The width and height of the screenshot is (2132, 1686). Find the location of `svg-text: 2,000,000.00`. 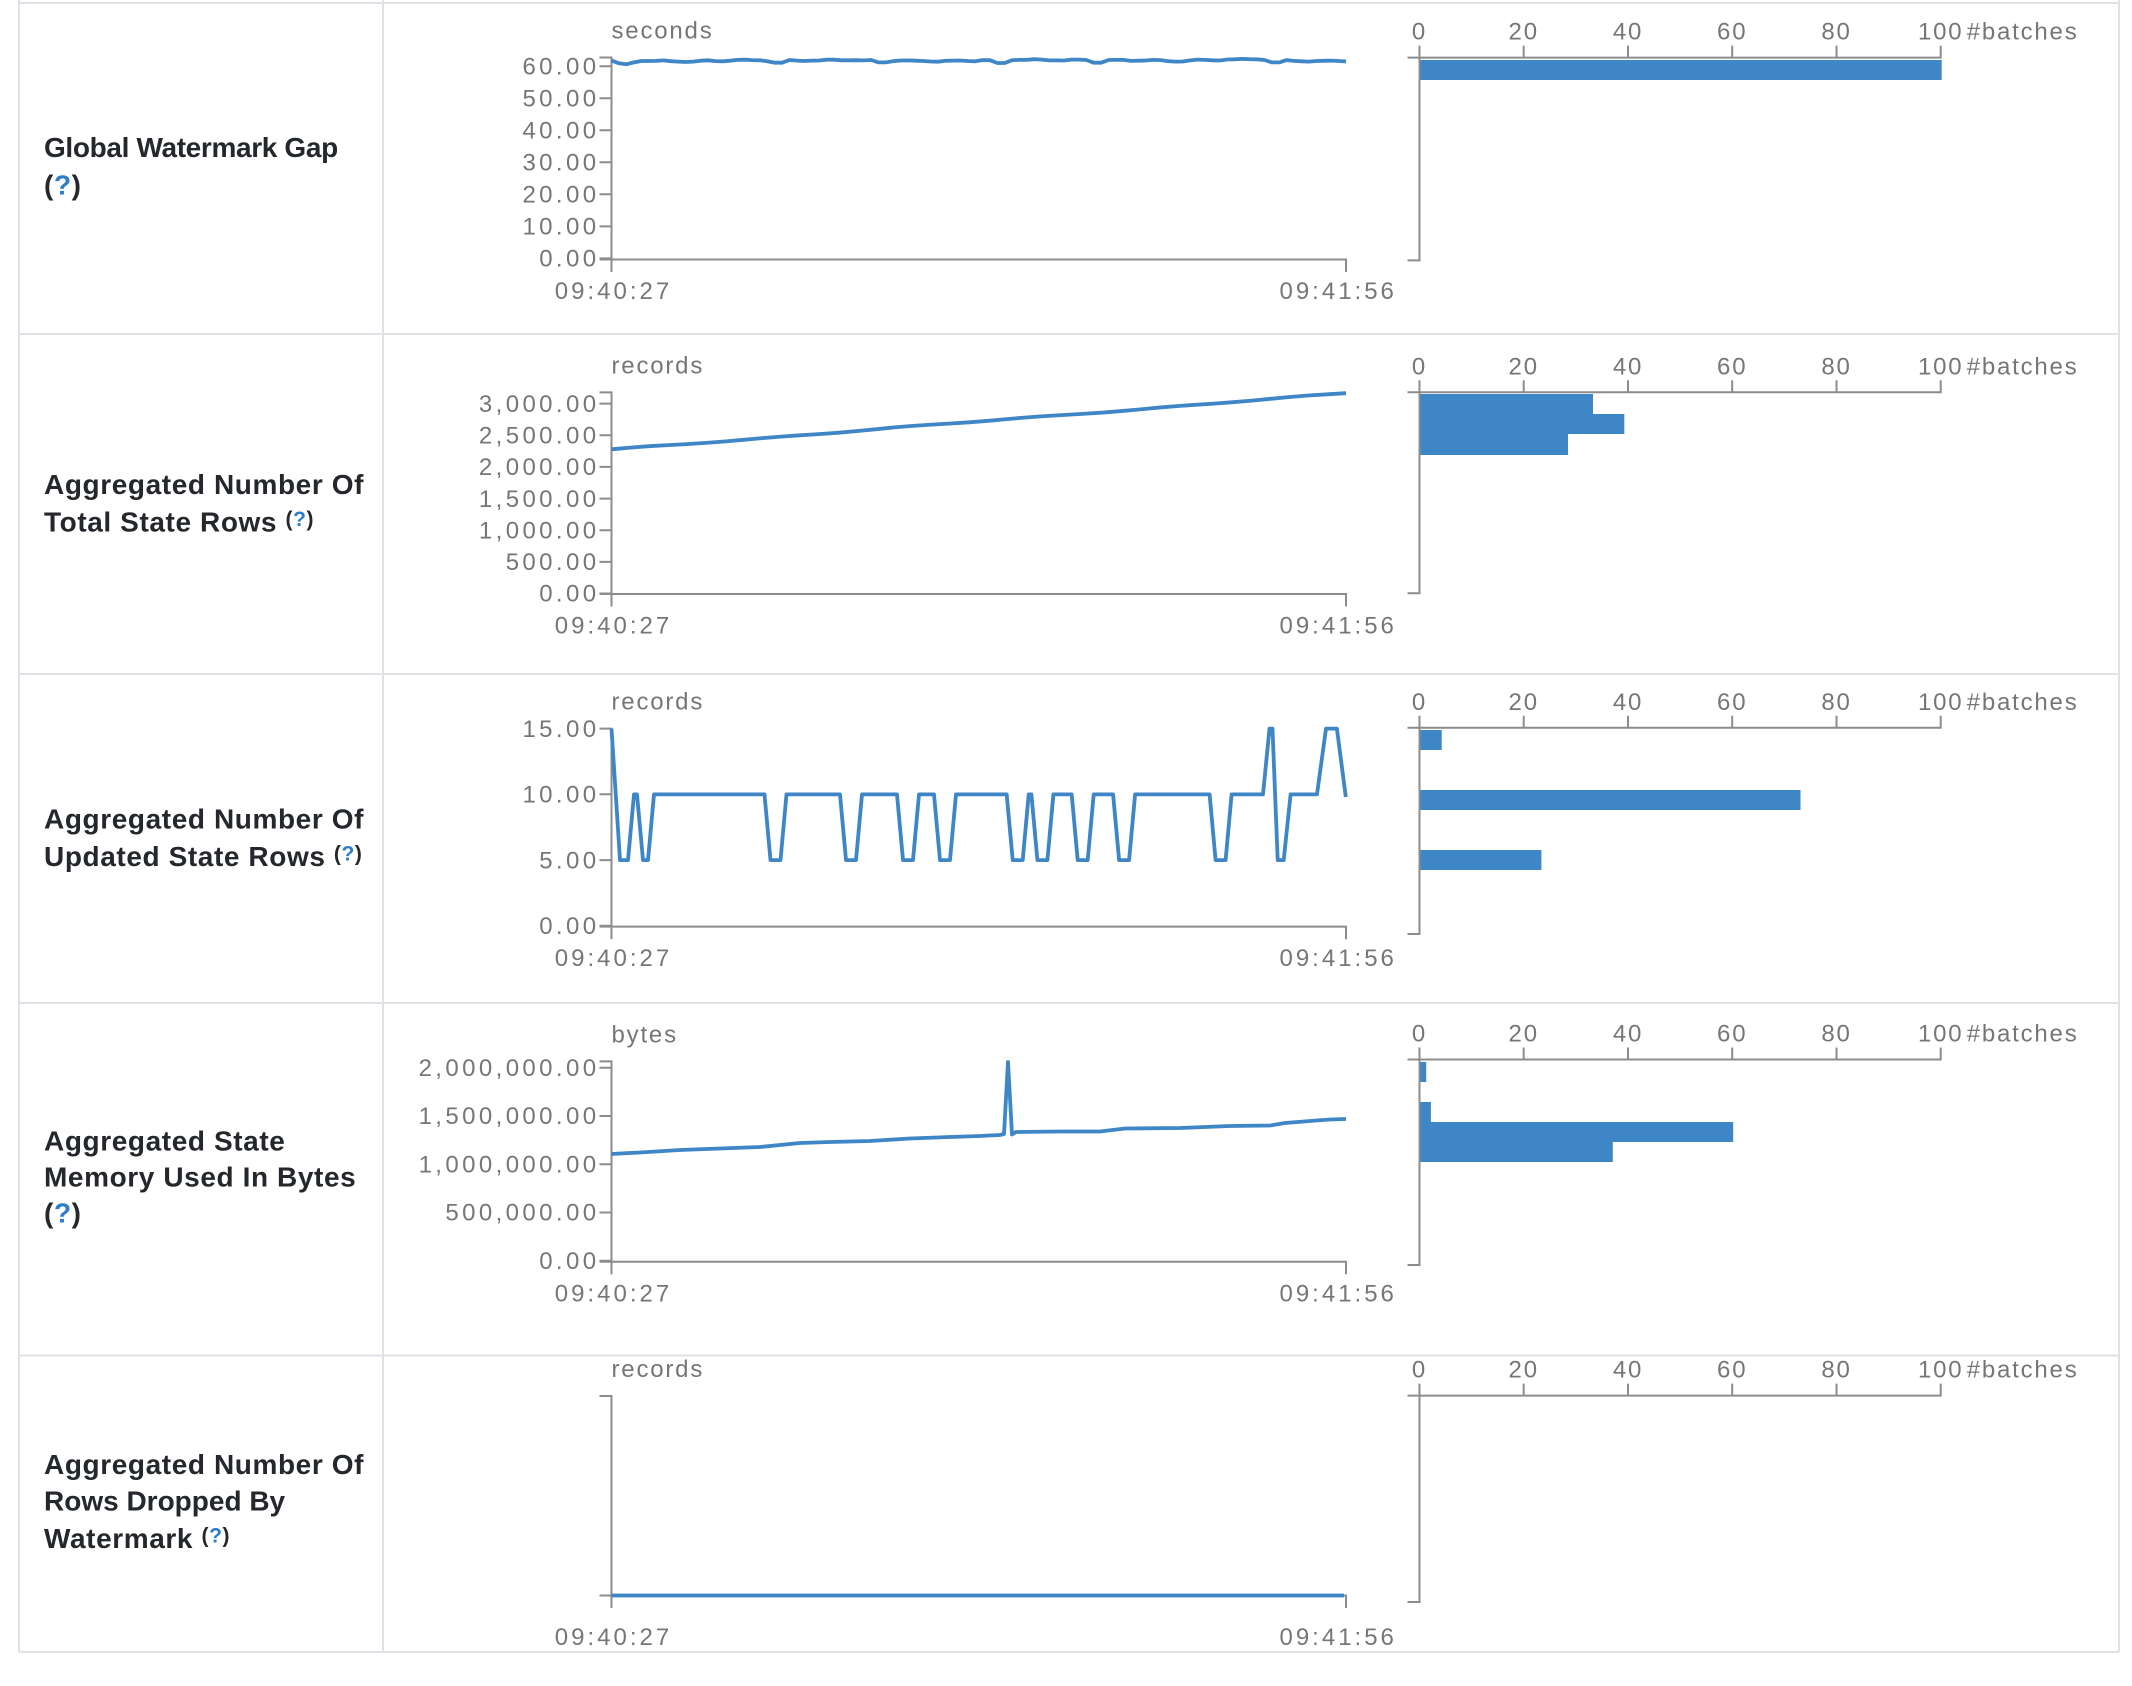

svg-text: 2,000,000.00 is located at coordinates (509, 1068).